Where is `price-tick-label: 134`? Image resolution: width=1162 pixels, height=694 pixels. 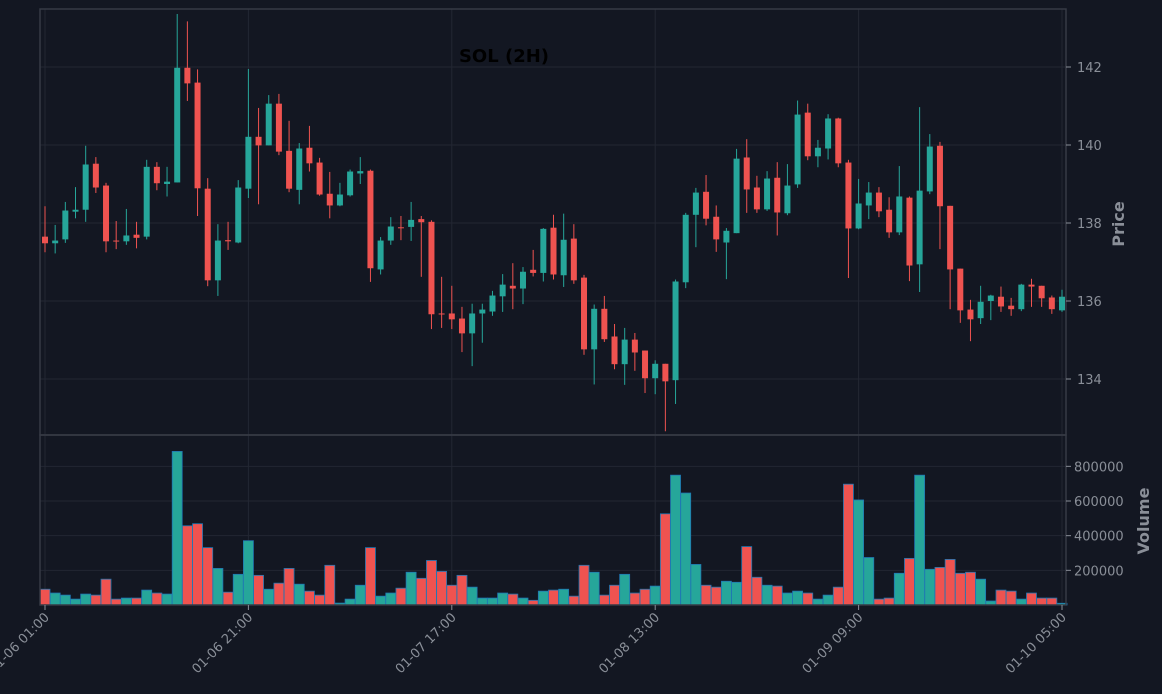
price-tick-label: 134 is located at coordinates (1089, 380).